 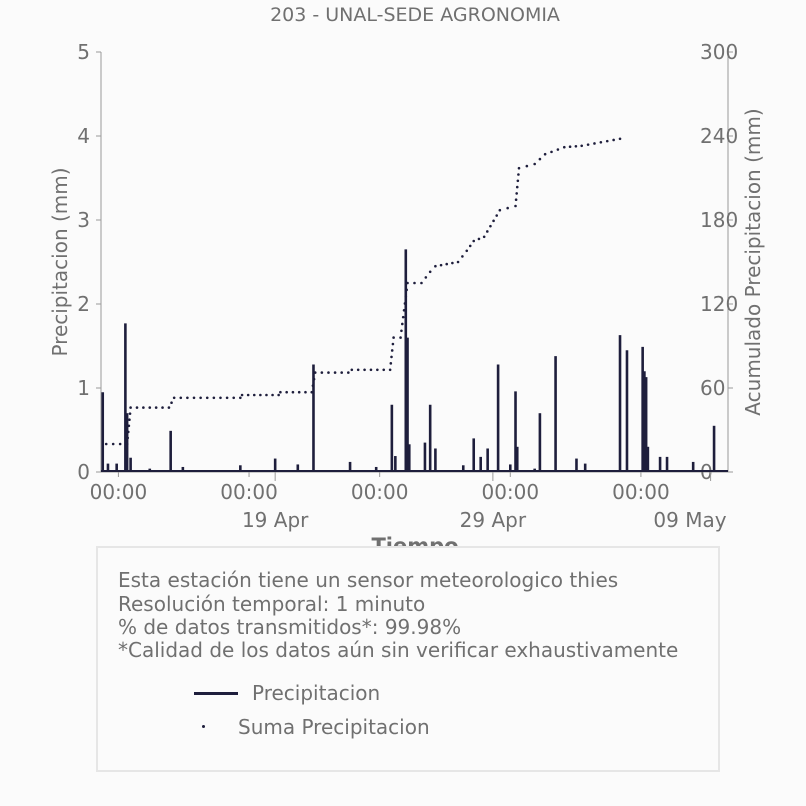 I want to click on y2-axis-label: Acumulado Precipitacion (mm), so click(x=753, y=261).